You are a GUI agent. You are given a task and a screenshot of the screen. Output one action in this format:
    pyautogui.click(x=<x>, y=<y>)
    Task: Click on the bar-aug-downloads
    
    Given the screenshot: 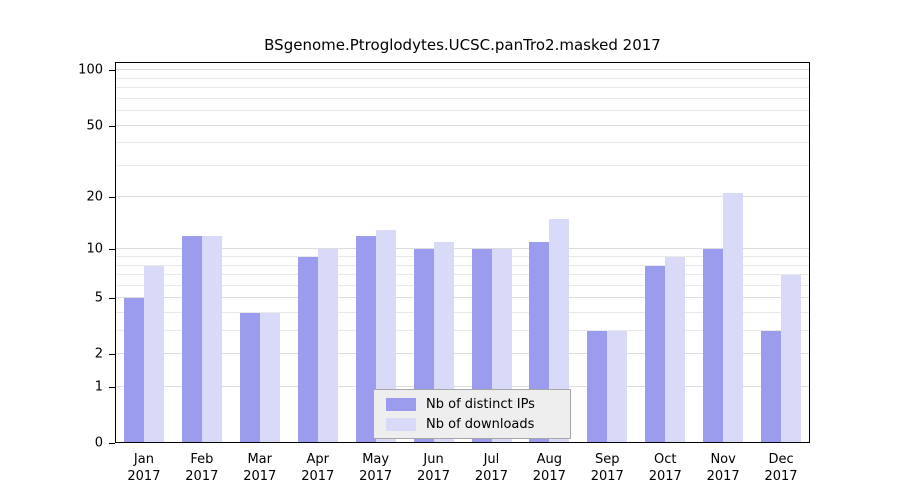 What is the action you would take?
    pyautogui.click(x=559, y=331)
    